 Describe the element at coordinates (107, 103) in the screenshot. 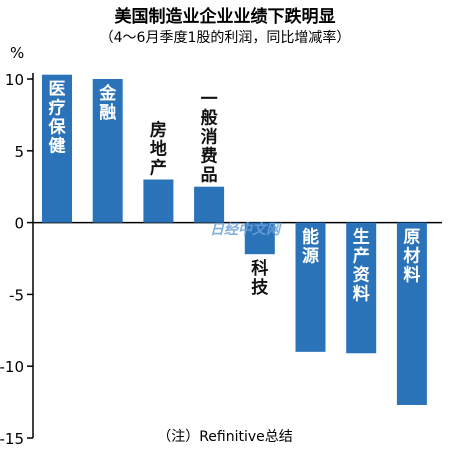

I see `category-label: 金融` at that location.